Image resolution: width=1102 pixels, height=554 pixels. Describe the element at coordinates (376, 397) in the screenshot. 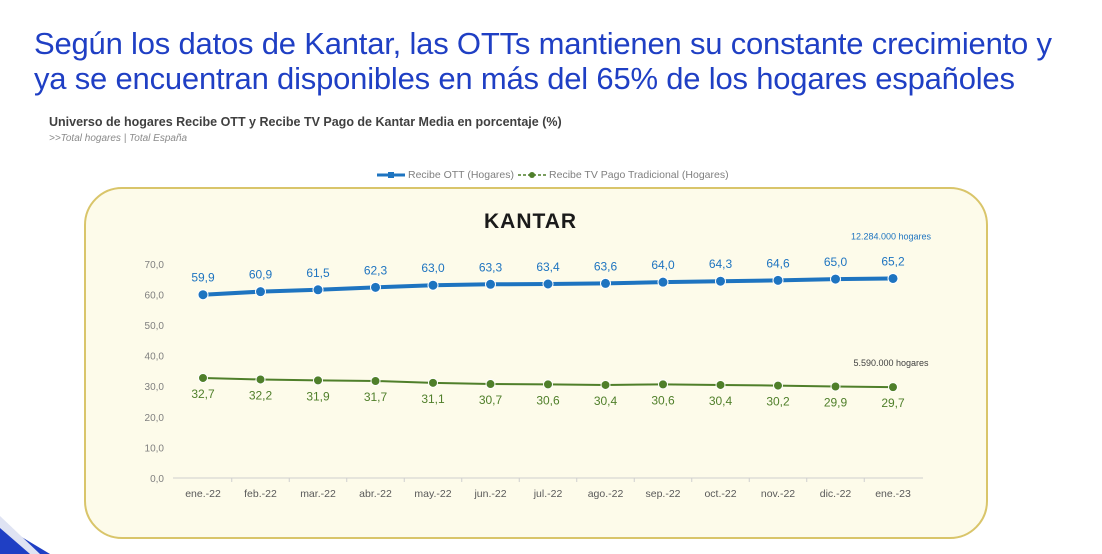

I see `data-label-tv-pago: 31,7` at that location.